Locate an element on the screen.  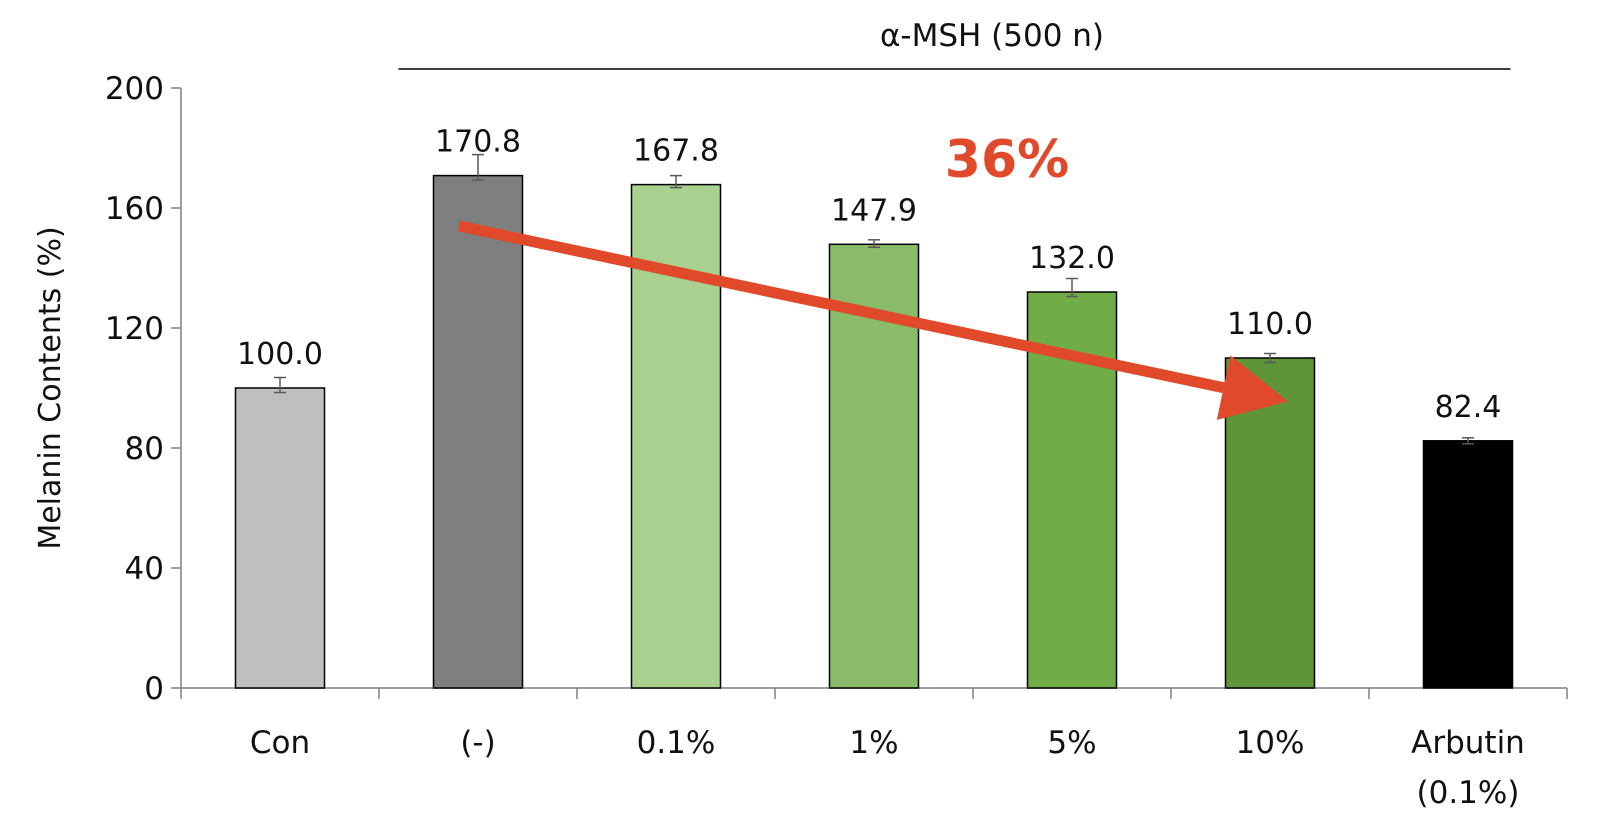
x-tick-label: Con is located at coordinates (280, 743).